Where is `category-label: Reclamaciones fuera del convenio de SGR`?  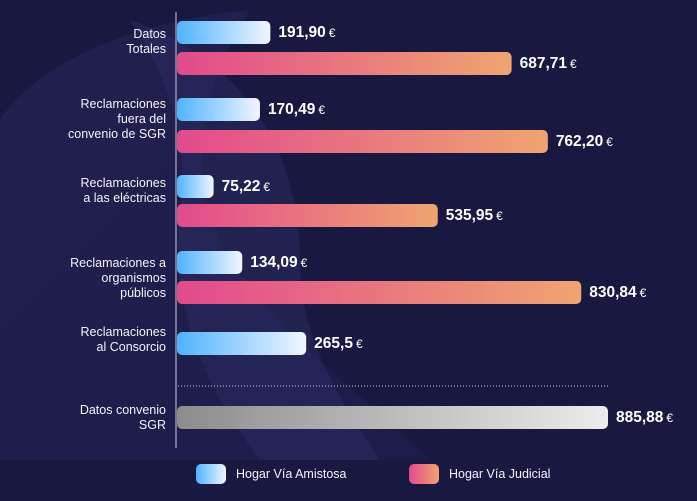
category-label: Reclamaciones fuera del convenio de SGR is located at coordinates (117, 118).